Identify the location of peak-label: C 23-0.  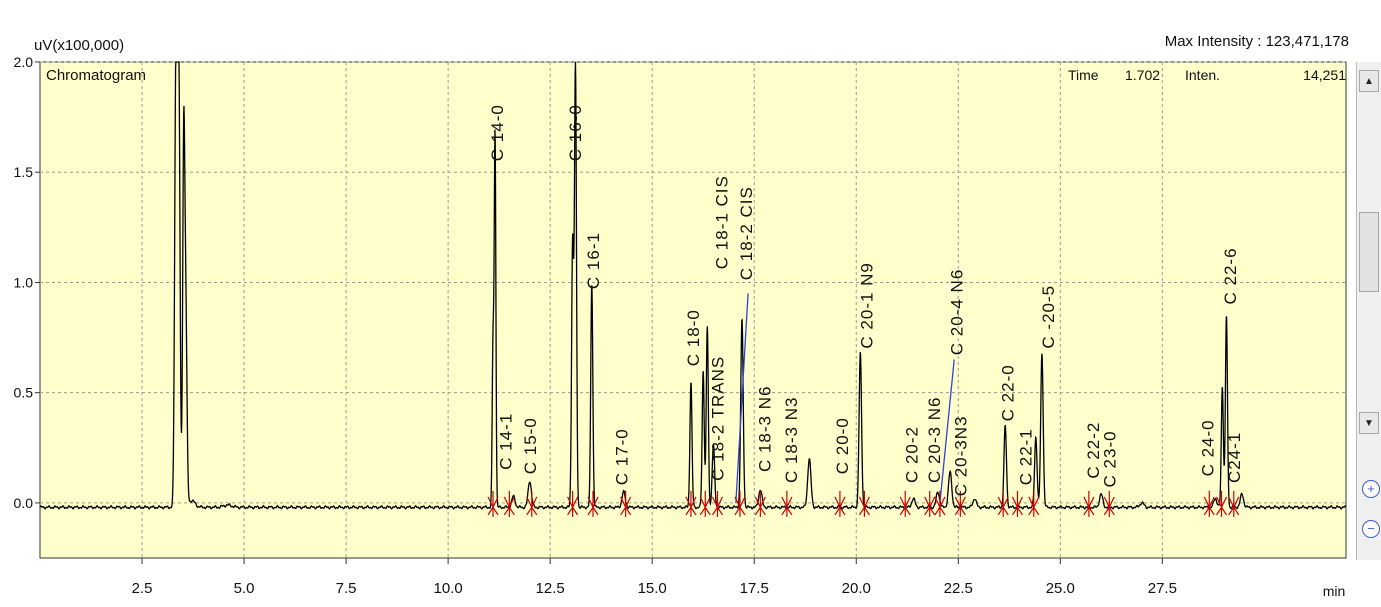
(1109, 458).